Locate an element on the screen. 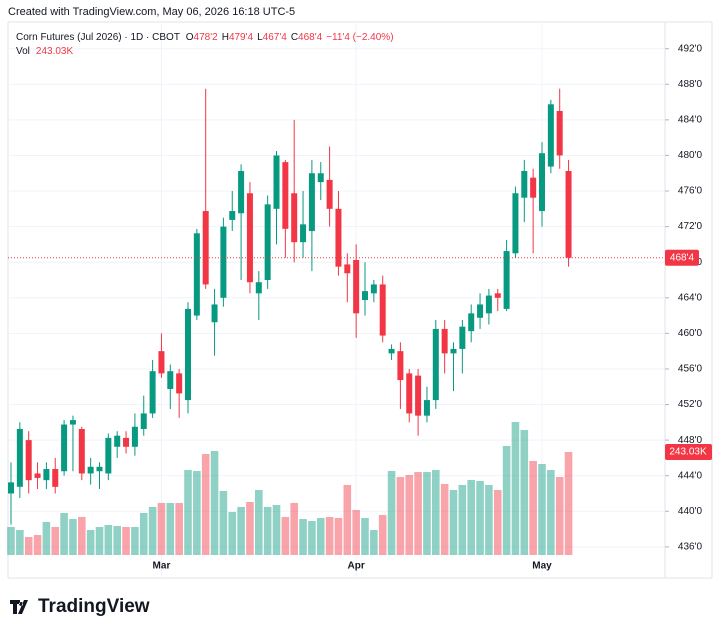 Image resolution: width=720 pixels, height=633 pixels. volume-value: 243.03K is located at coordinates (55, 51).